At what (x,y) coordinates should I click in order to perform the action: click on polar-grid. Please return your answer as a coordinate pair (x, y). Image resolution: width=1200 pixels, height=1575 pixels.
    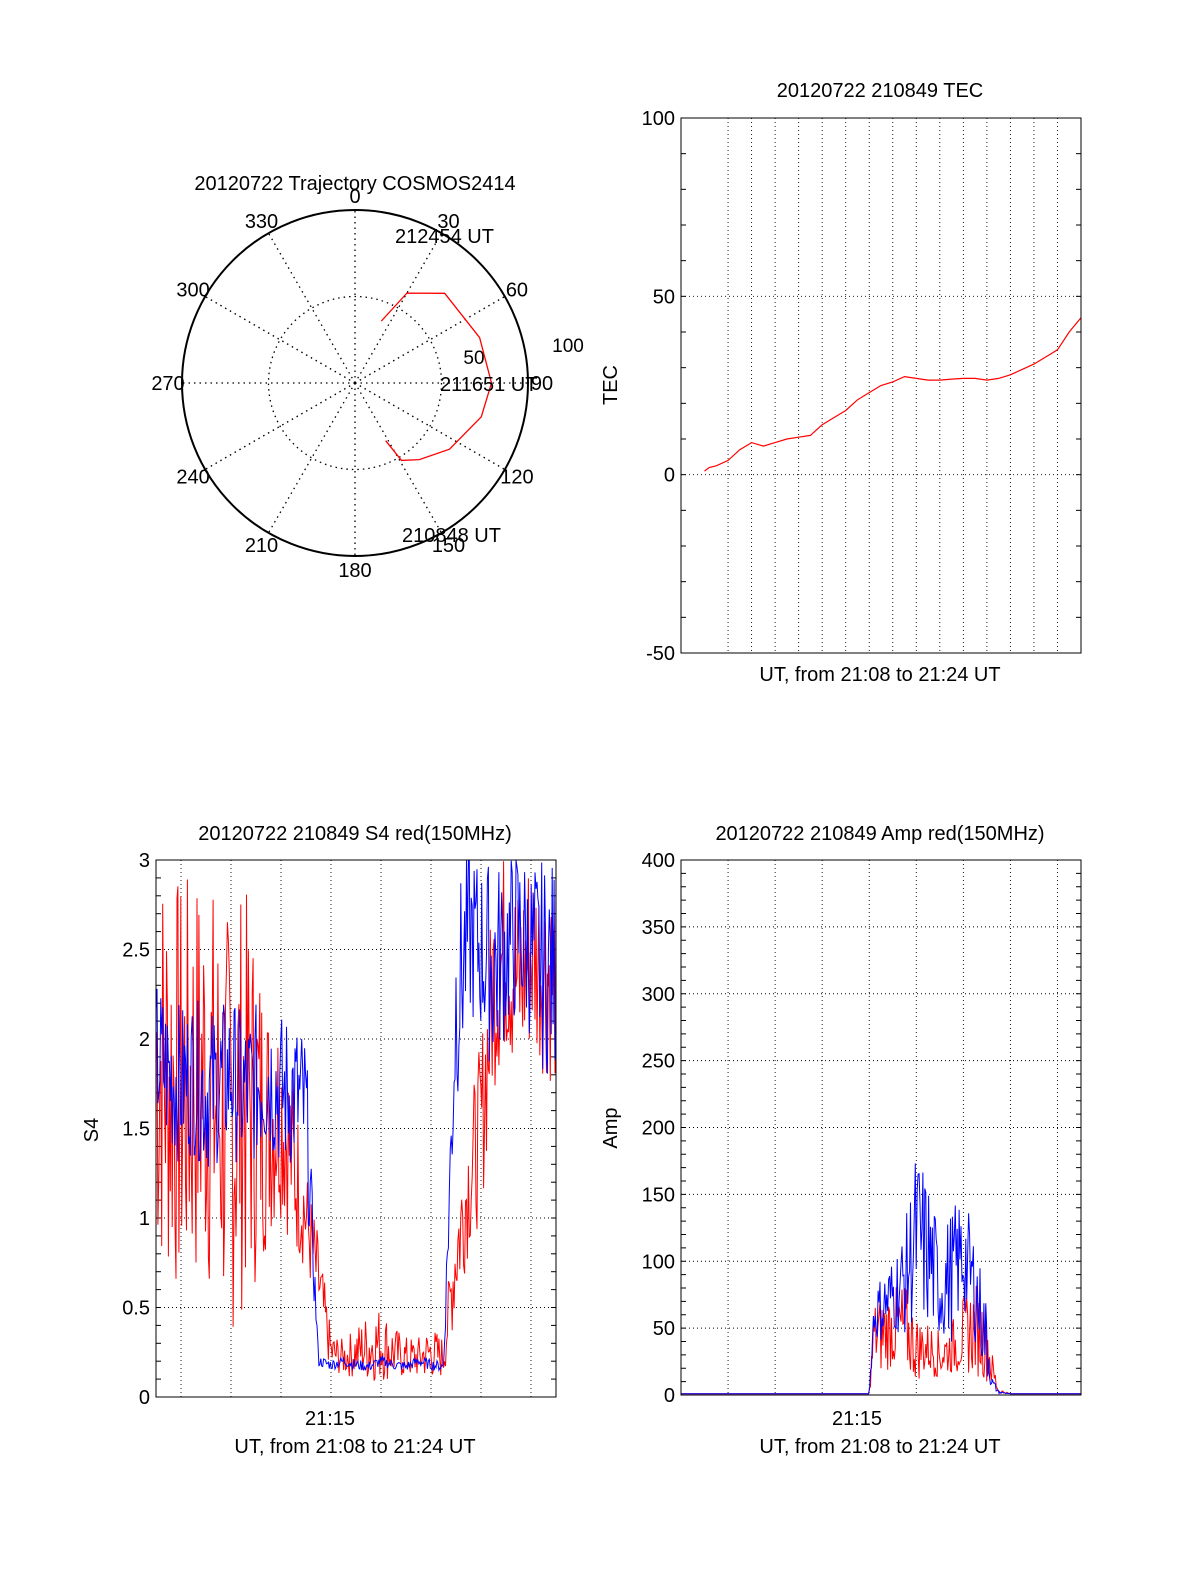
    Looking at the image, I should click on (355, 383).